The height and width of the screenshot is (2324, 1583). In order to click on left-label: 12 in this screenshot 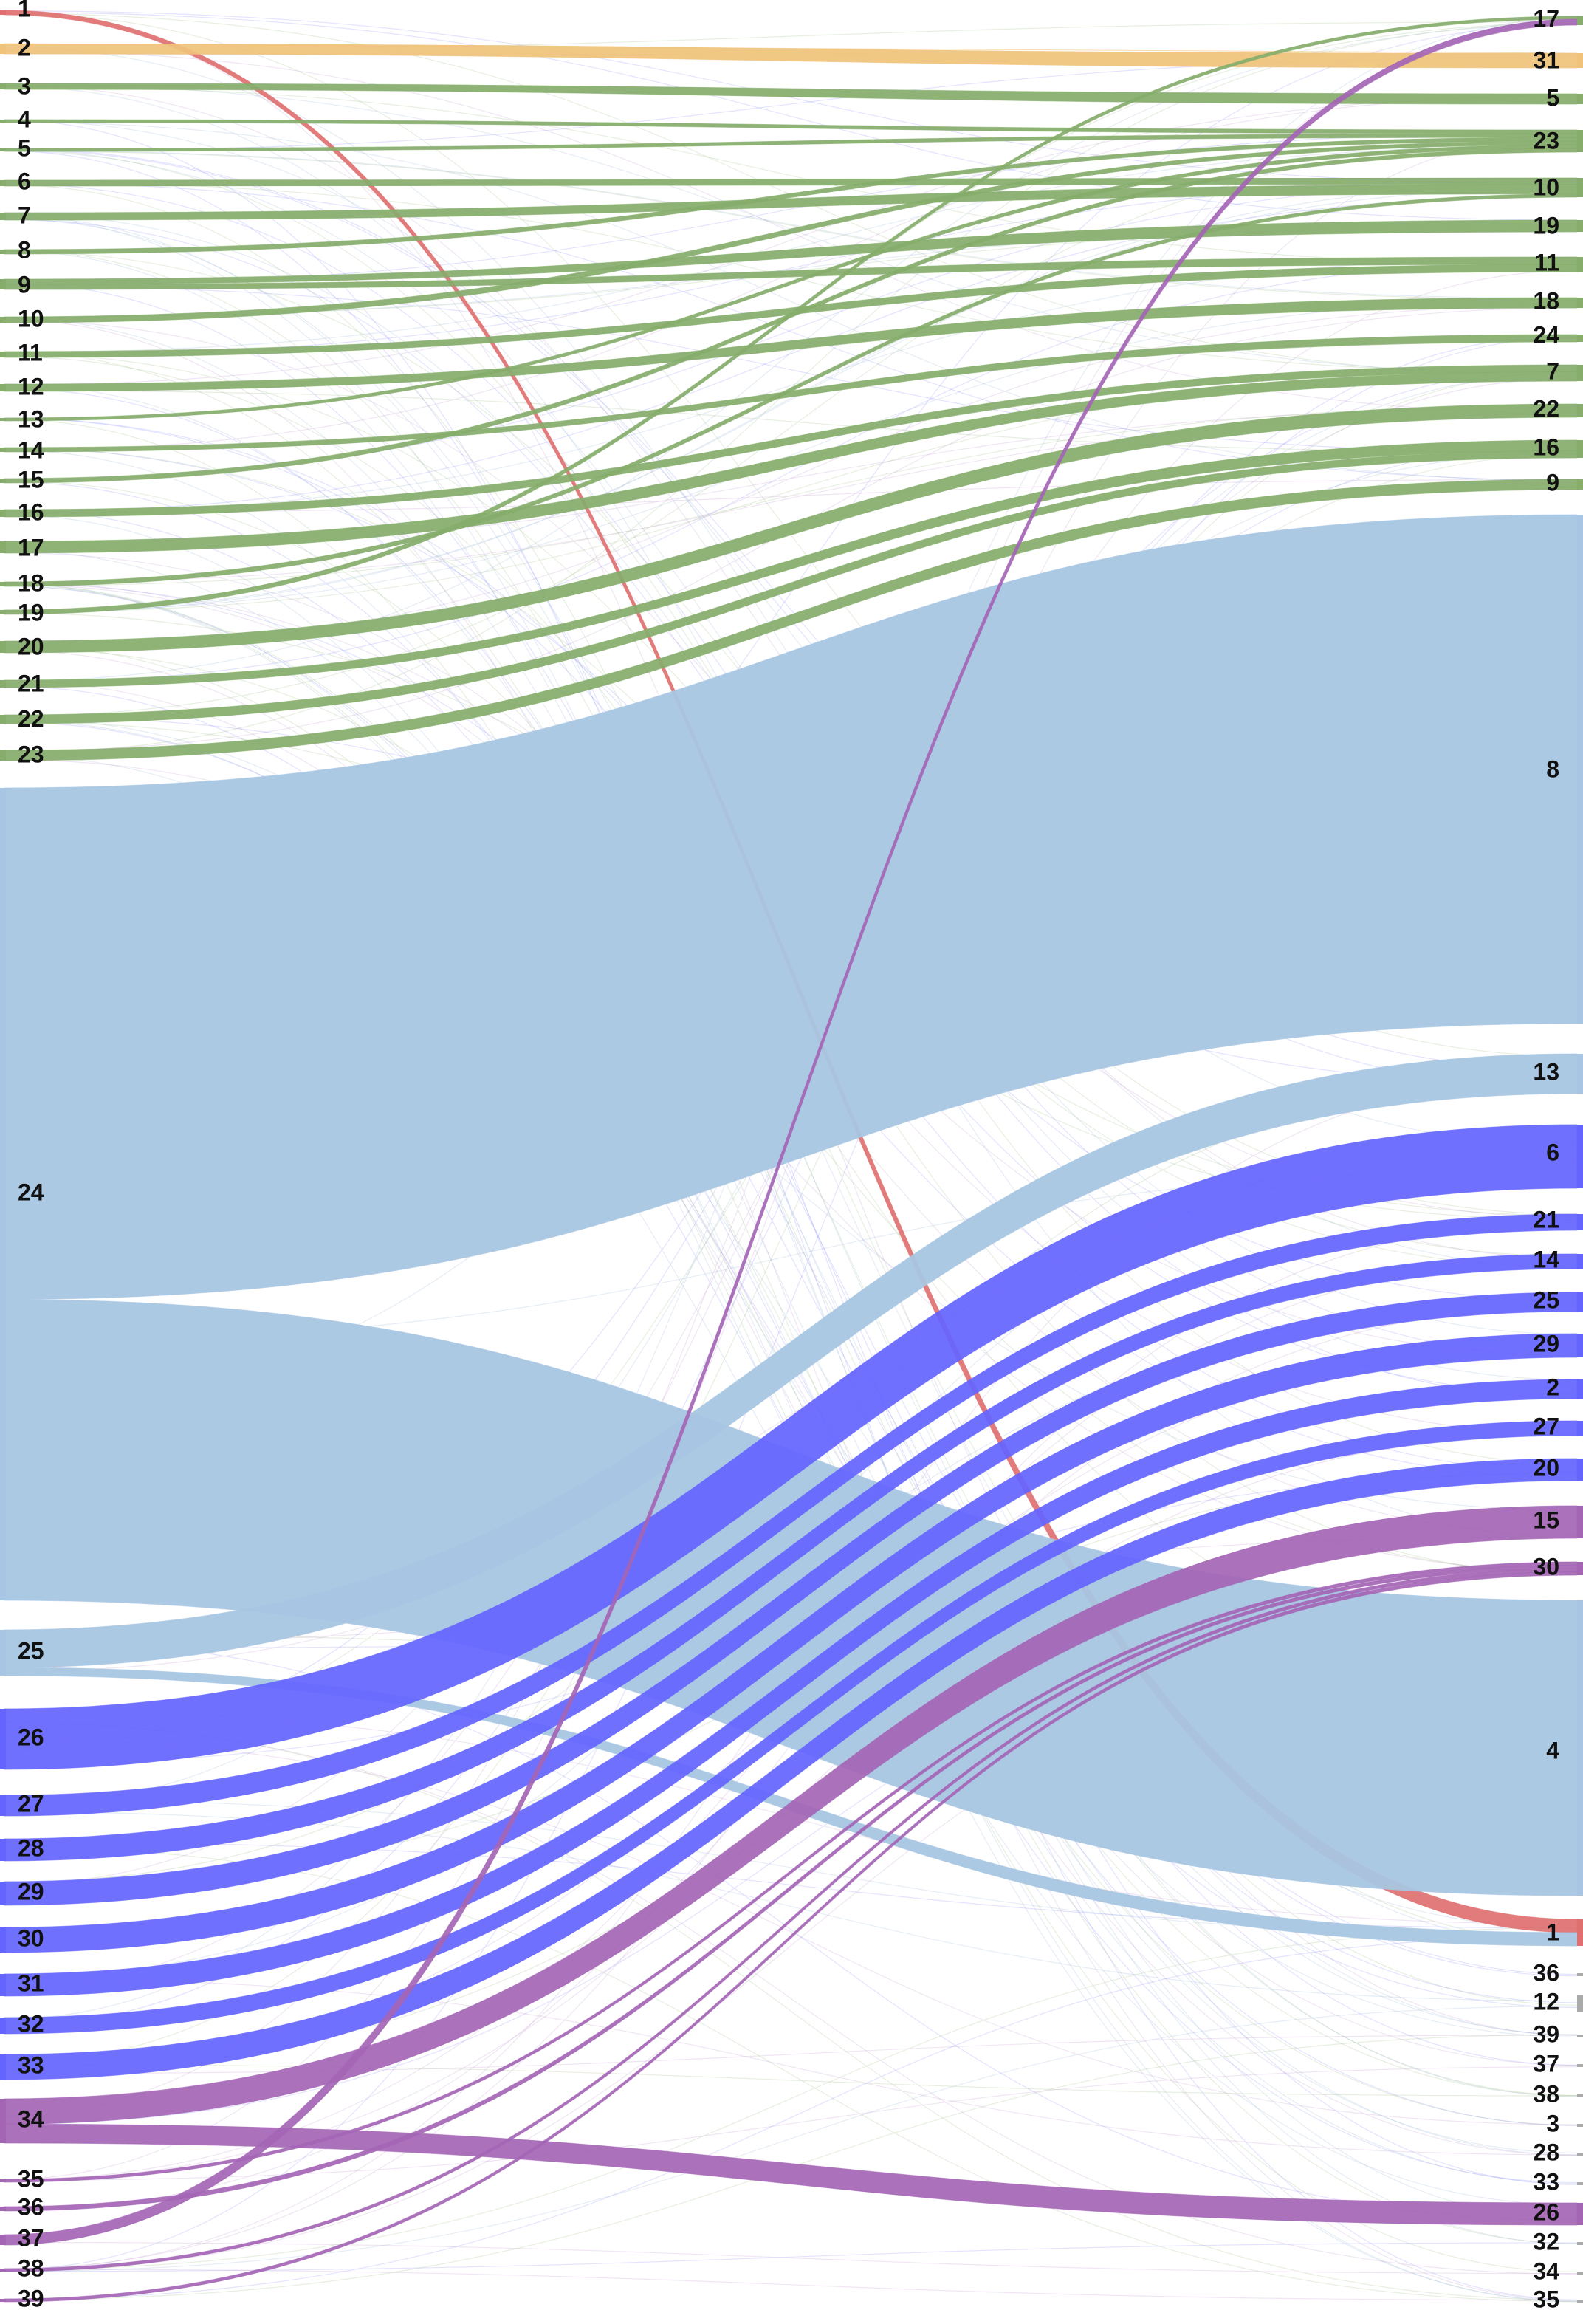, I will do `click(31, 386)`.